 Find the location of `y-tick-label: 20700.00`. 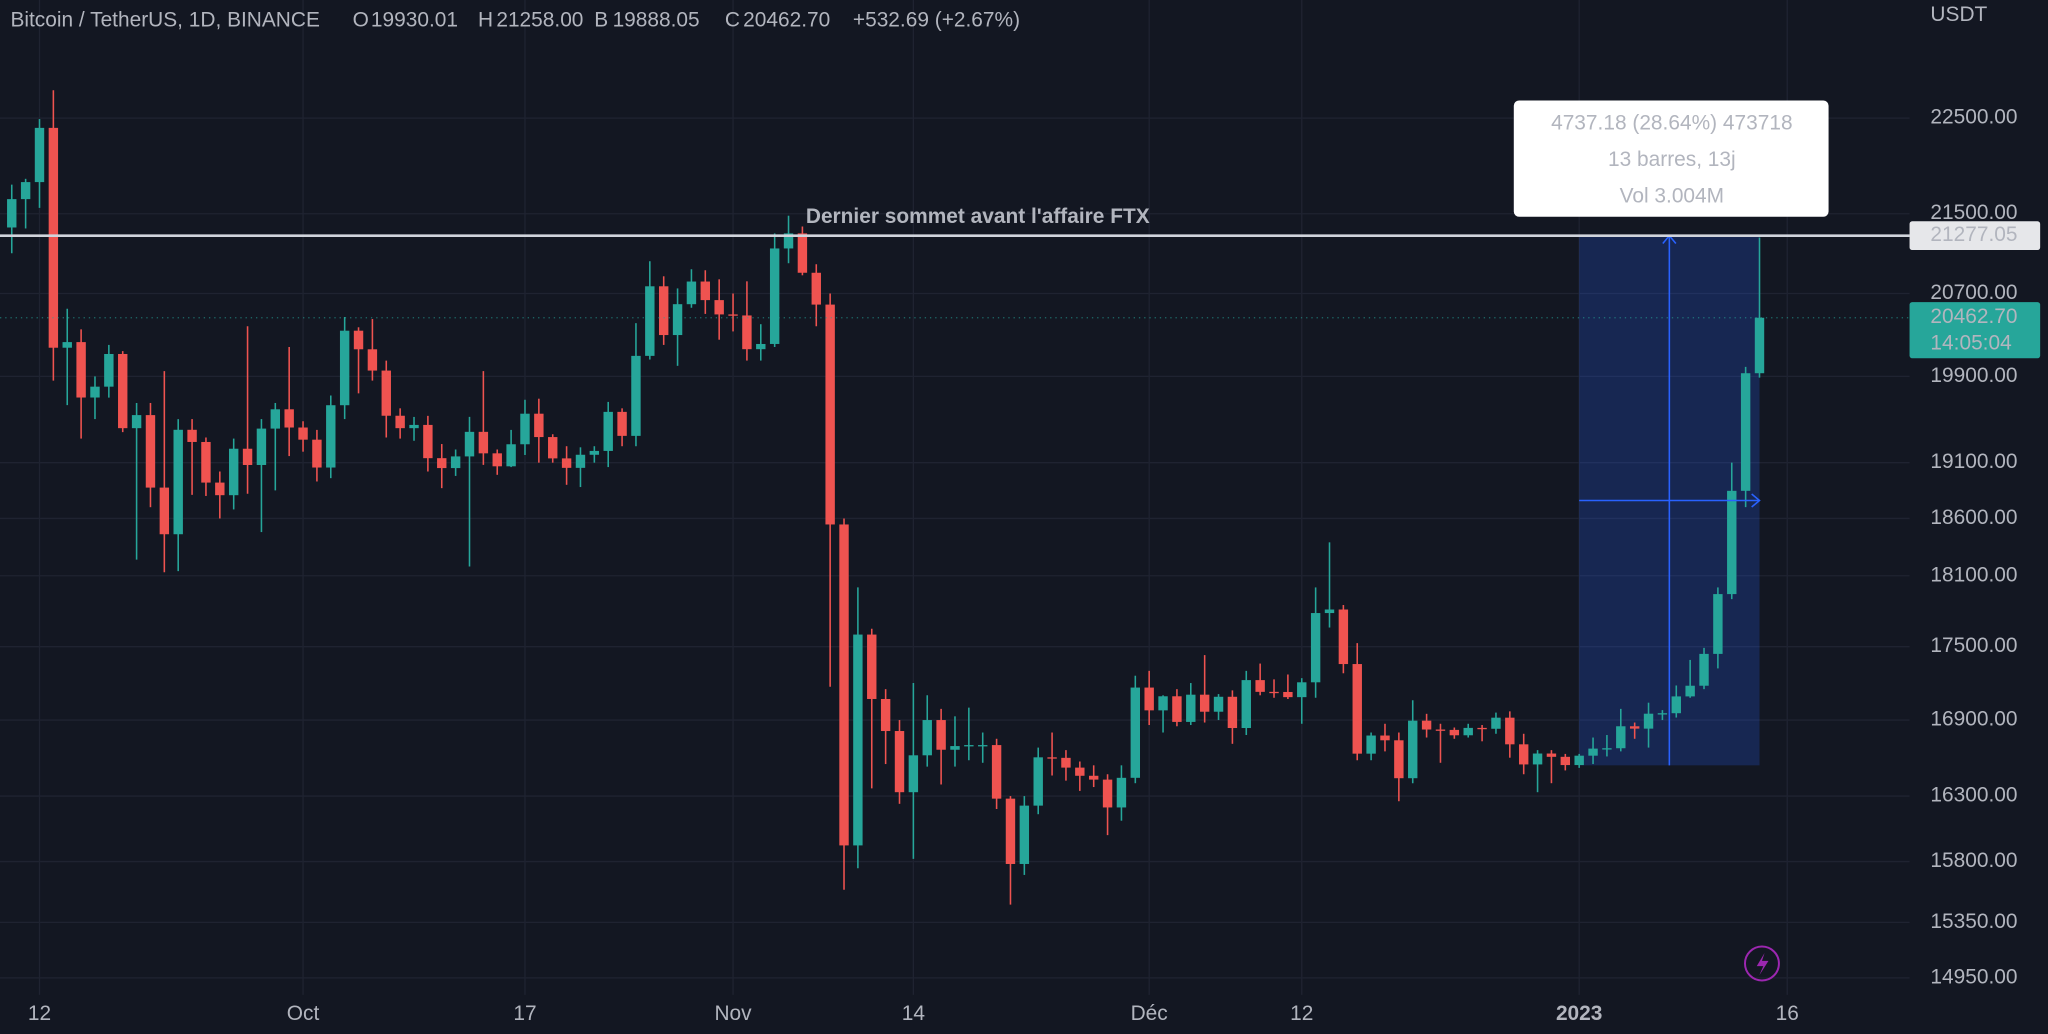

y-tick-label: 20700.00 is located at coordinates (1973, 292).